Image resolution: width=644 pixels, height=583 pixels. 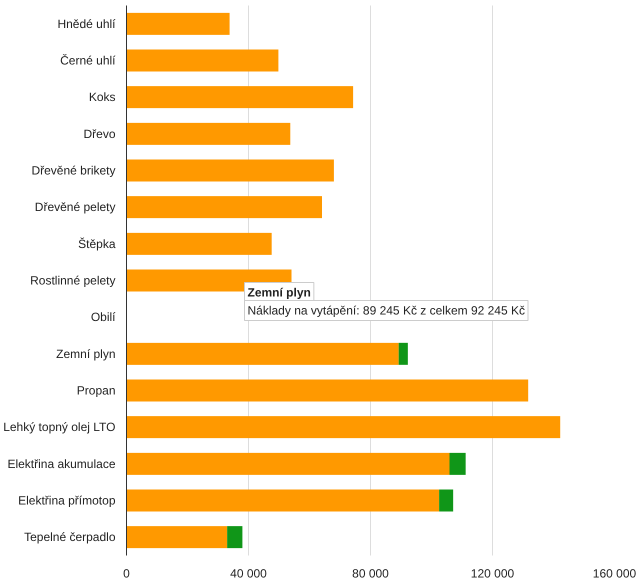 What do you see at coordinates (103, 317) in the screenshot?
I see `y-tick-label: Obilí` at bounding box center [103, 317].